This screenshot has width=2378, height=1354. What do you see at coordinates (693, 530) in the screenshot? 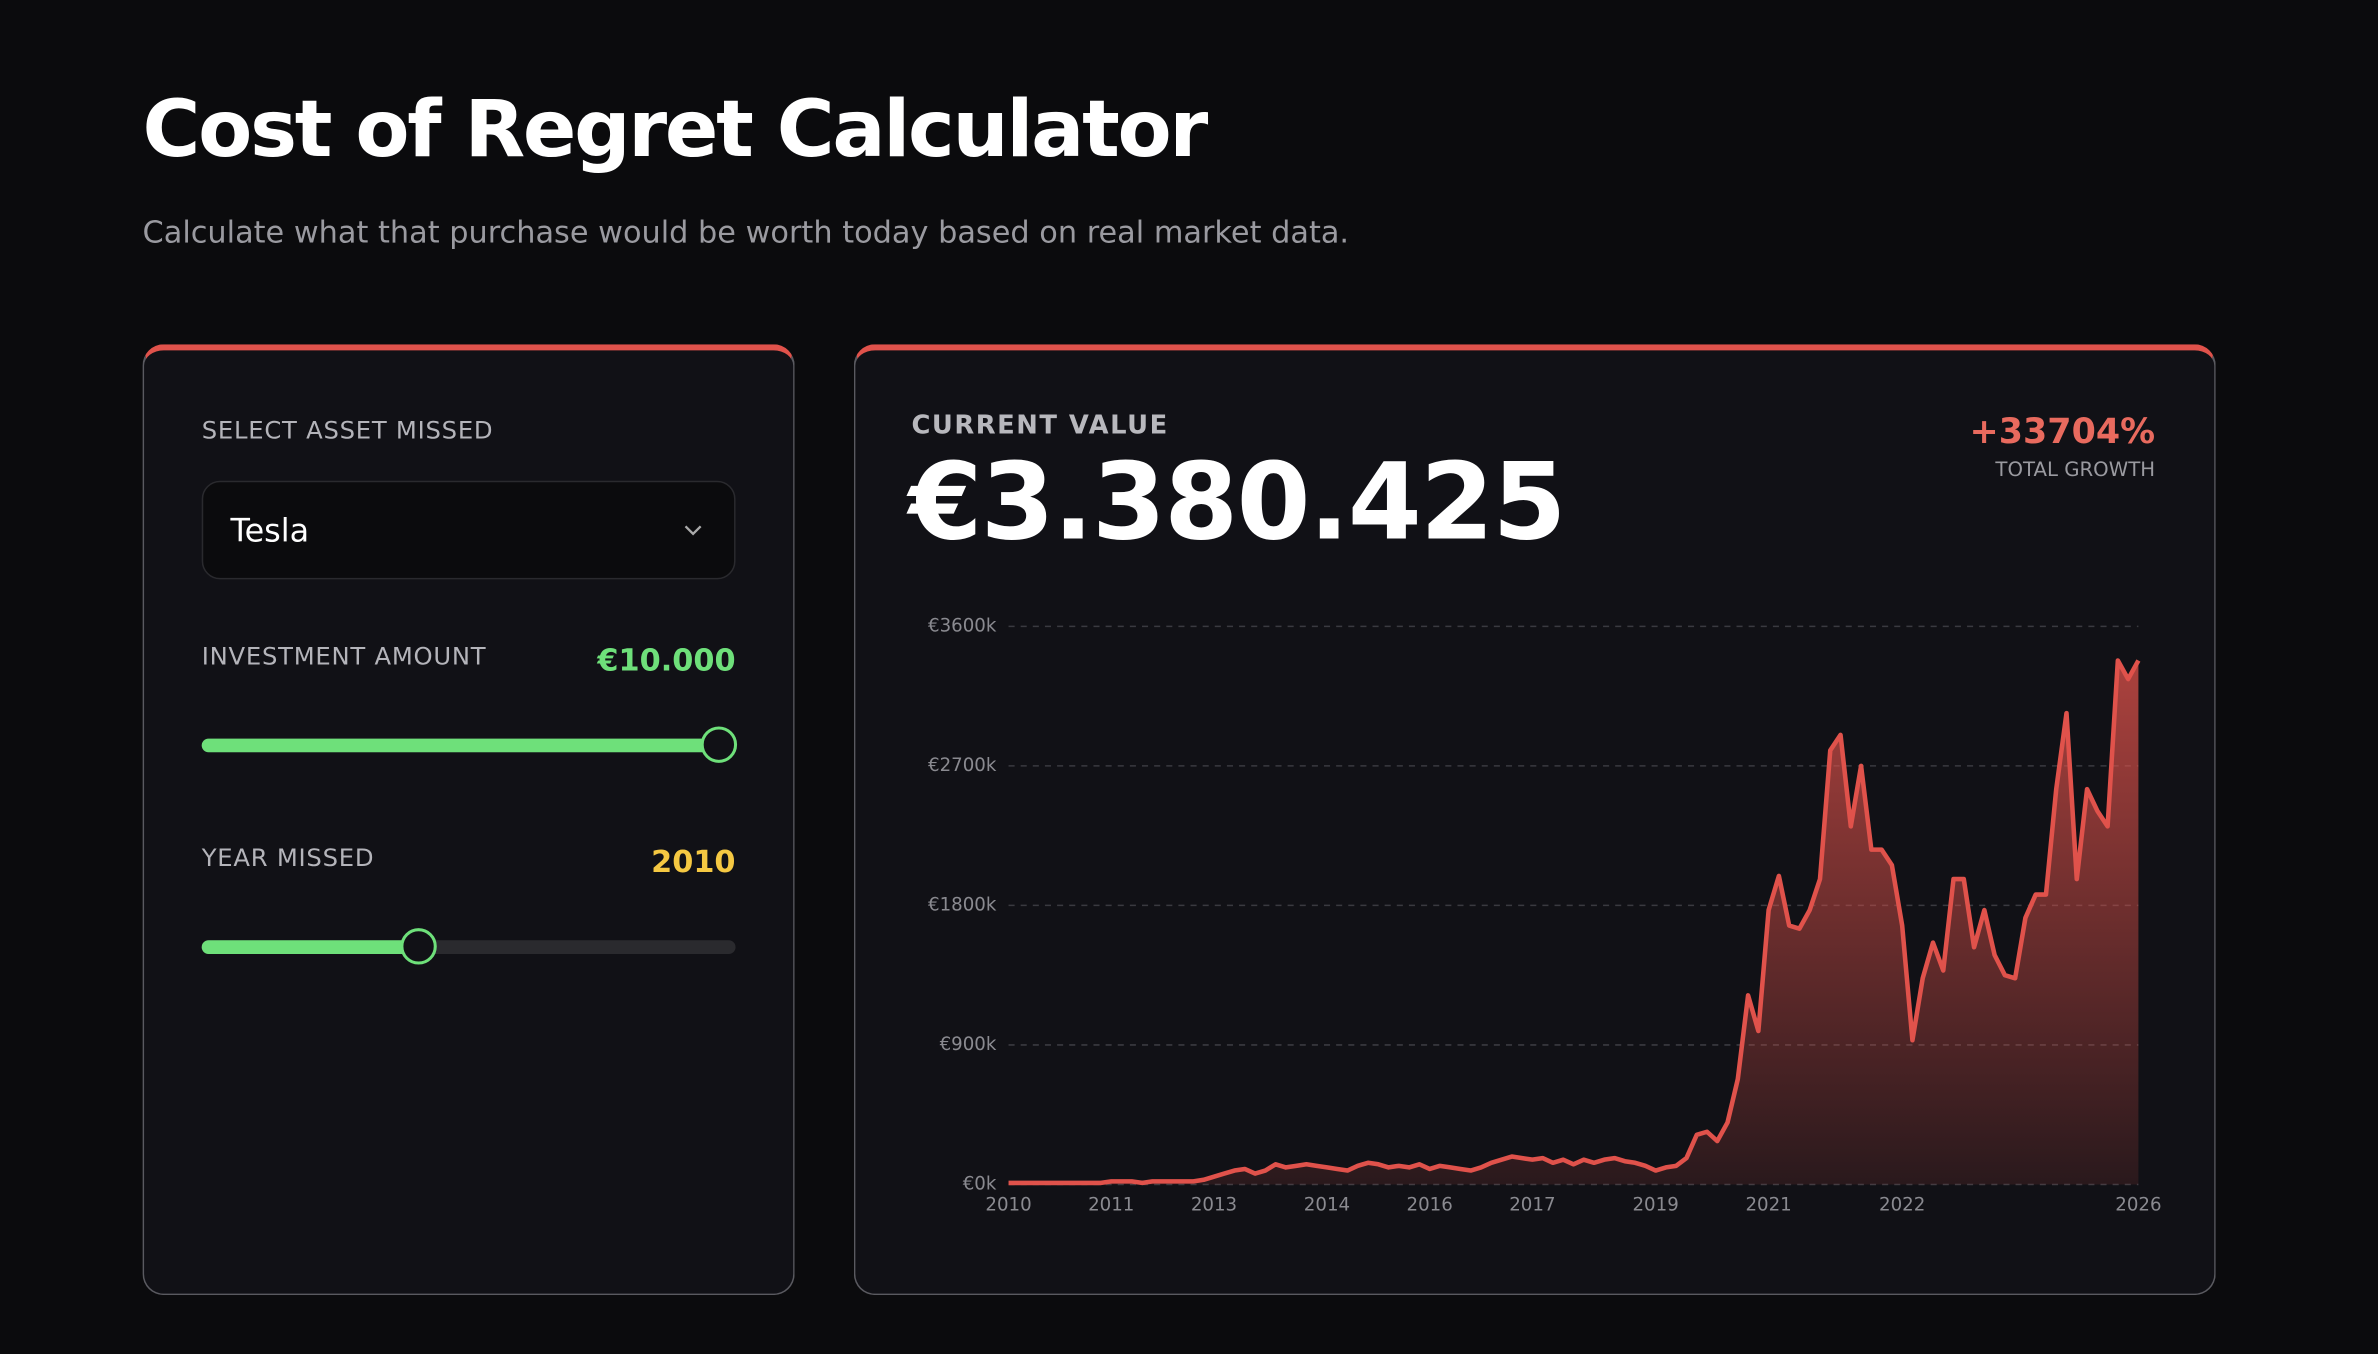
I see `chevron-icon` at bounding box center [693, 530].